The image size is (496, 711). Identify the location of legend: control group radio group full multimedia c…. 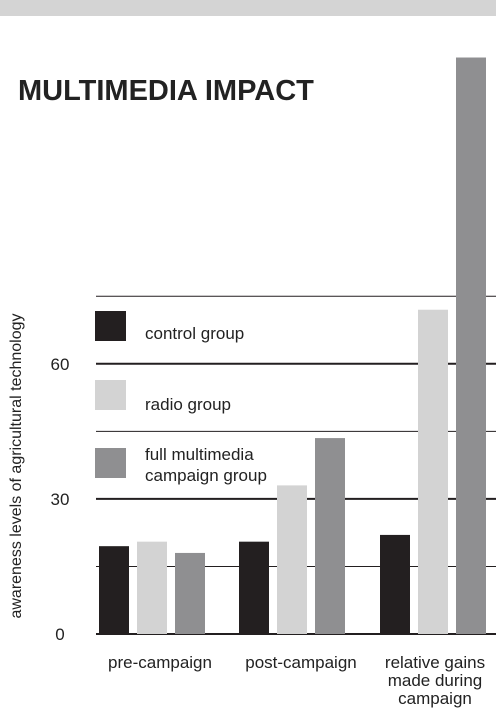
(181, 398).